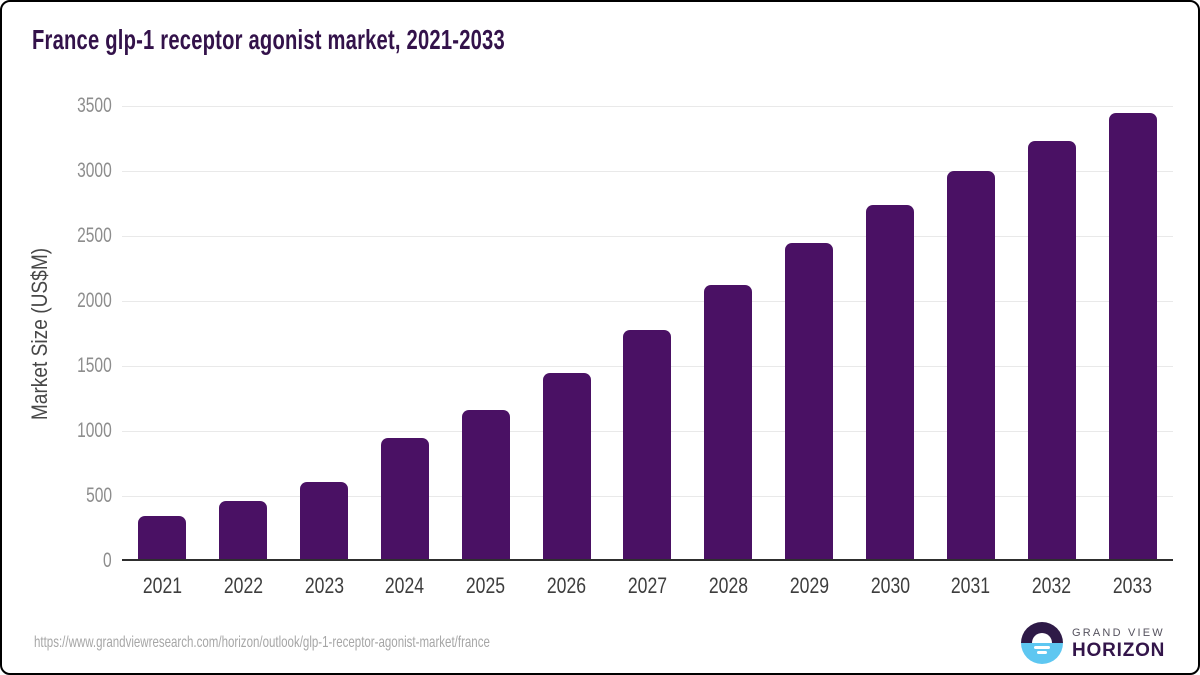  What do you see at coordinates (1042, 632) in the screenshot?
I see `logo-sky-half` at bounding box center [1042, 632].